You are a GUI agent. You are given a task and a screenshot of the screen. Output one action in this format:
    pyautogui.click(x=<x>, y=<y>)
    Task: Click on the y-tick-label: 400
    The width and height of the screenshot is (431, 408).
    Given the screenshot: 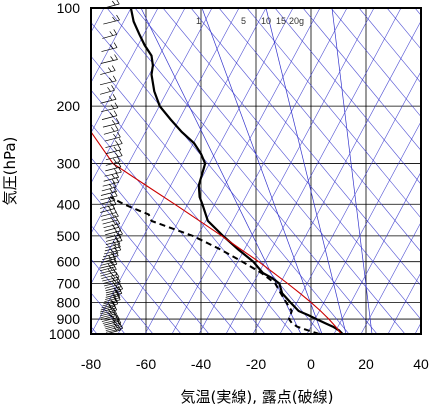 What is the action you would take?
    pyautogui.click(x=69, y=204)
    